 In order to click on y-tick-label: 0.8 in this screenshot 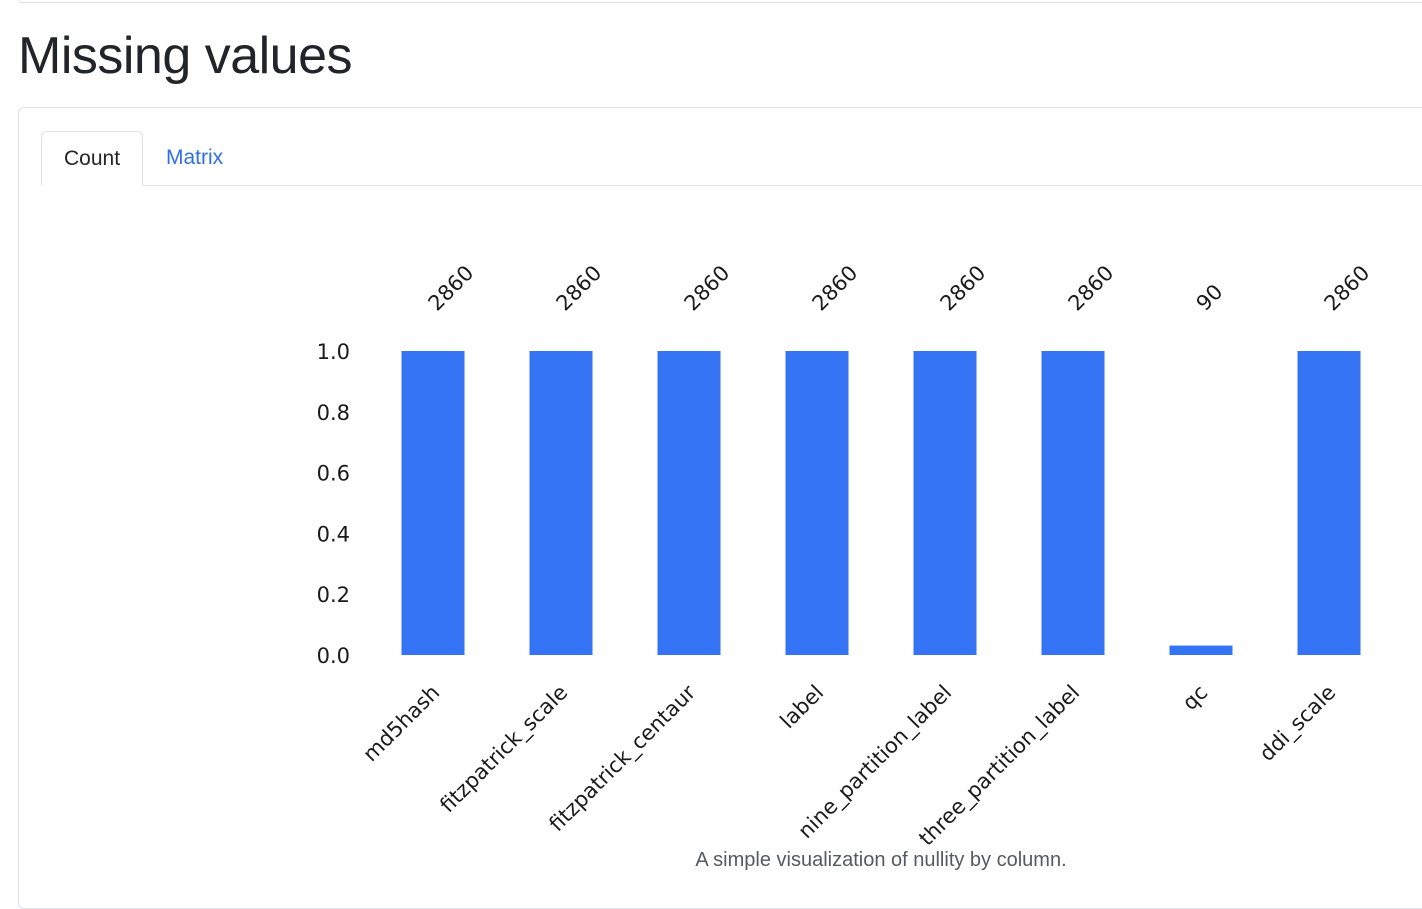, I will do `click(333, 413)`.